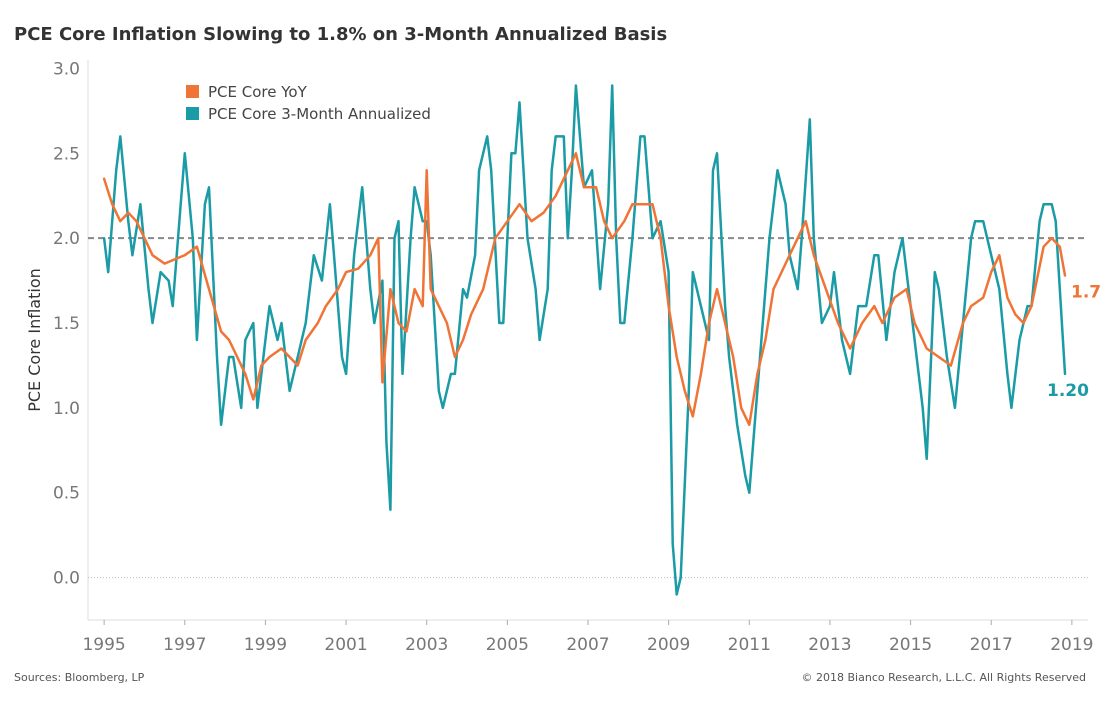 The height and width of the screenshot is (704, 1100). I want to click on x-tick-label-12: 2019, so click(1071, 645).